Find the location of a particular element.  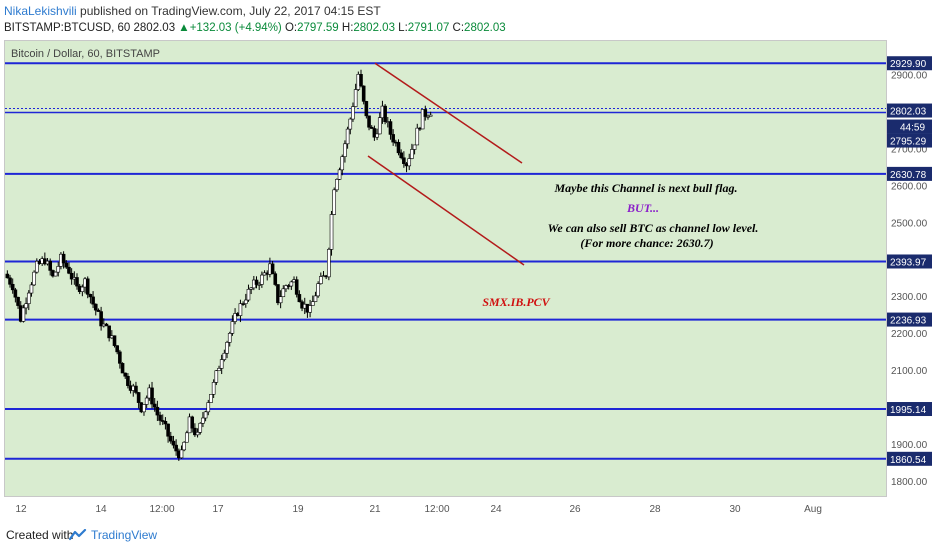

tradingview-brand: TradingView is located at coordinates (124, 535).